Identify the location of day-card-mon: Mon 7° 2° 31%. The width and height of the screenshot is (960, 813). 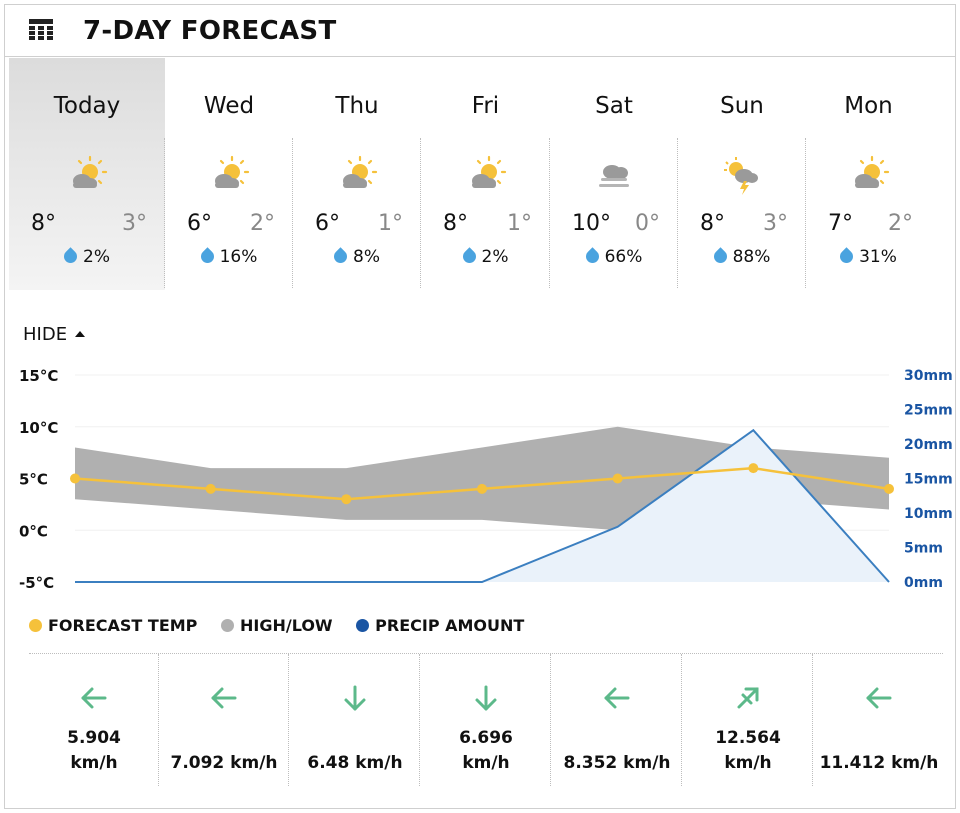
(868, 174).